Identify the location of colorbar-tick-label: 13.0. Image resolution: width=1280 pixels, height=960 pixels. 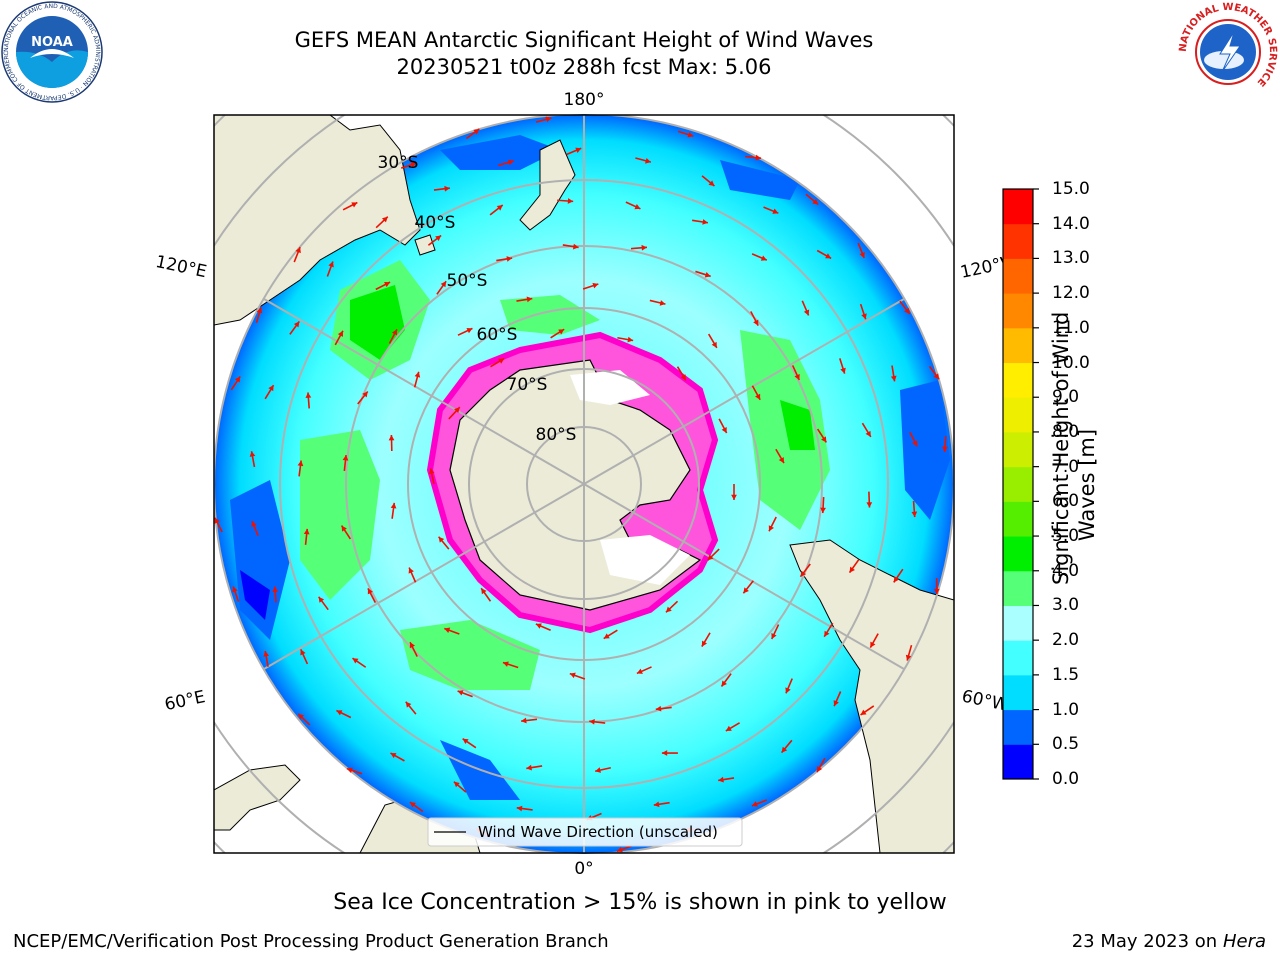
(1071, 258).